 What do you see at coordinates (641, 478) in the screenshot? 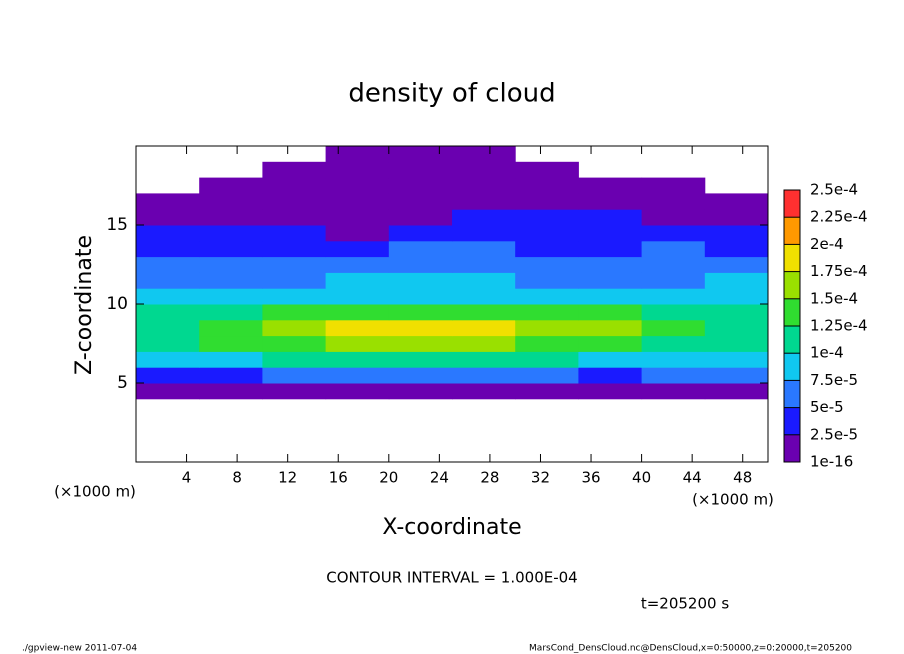
I see `x-tick-label: 40` at bounding box center [641, 478].